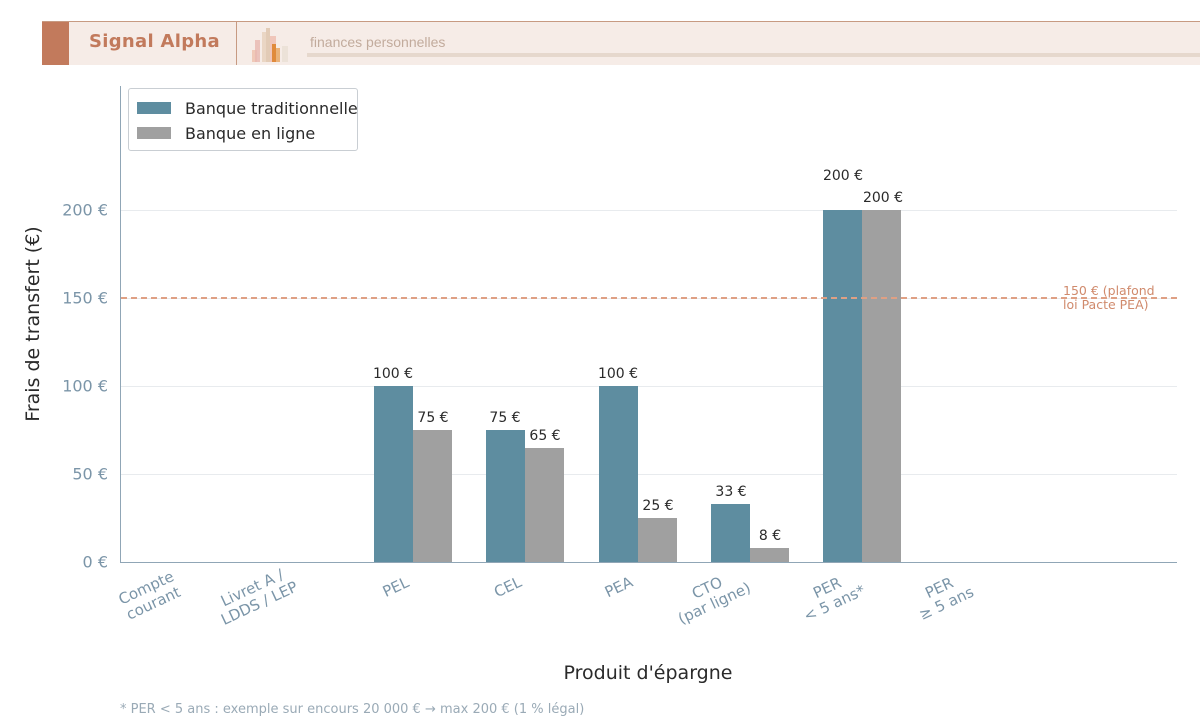  I want to click on value-label-cto-online: 8 €, so click(770, 536).